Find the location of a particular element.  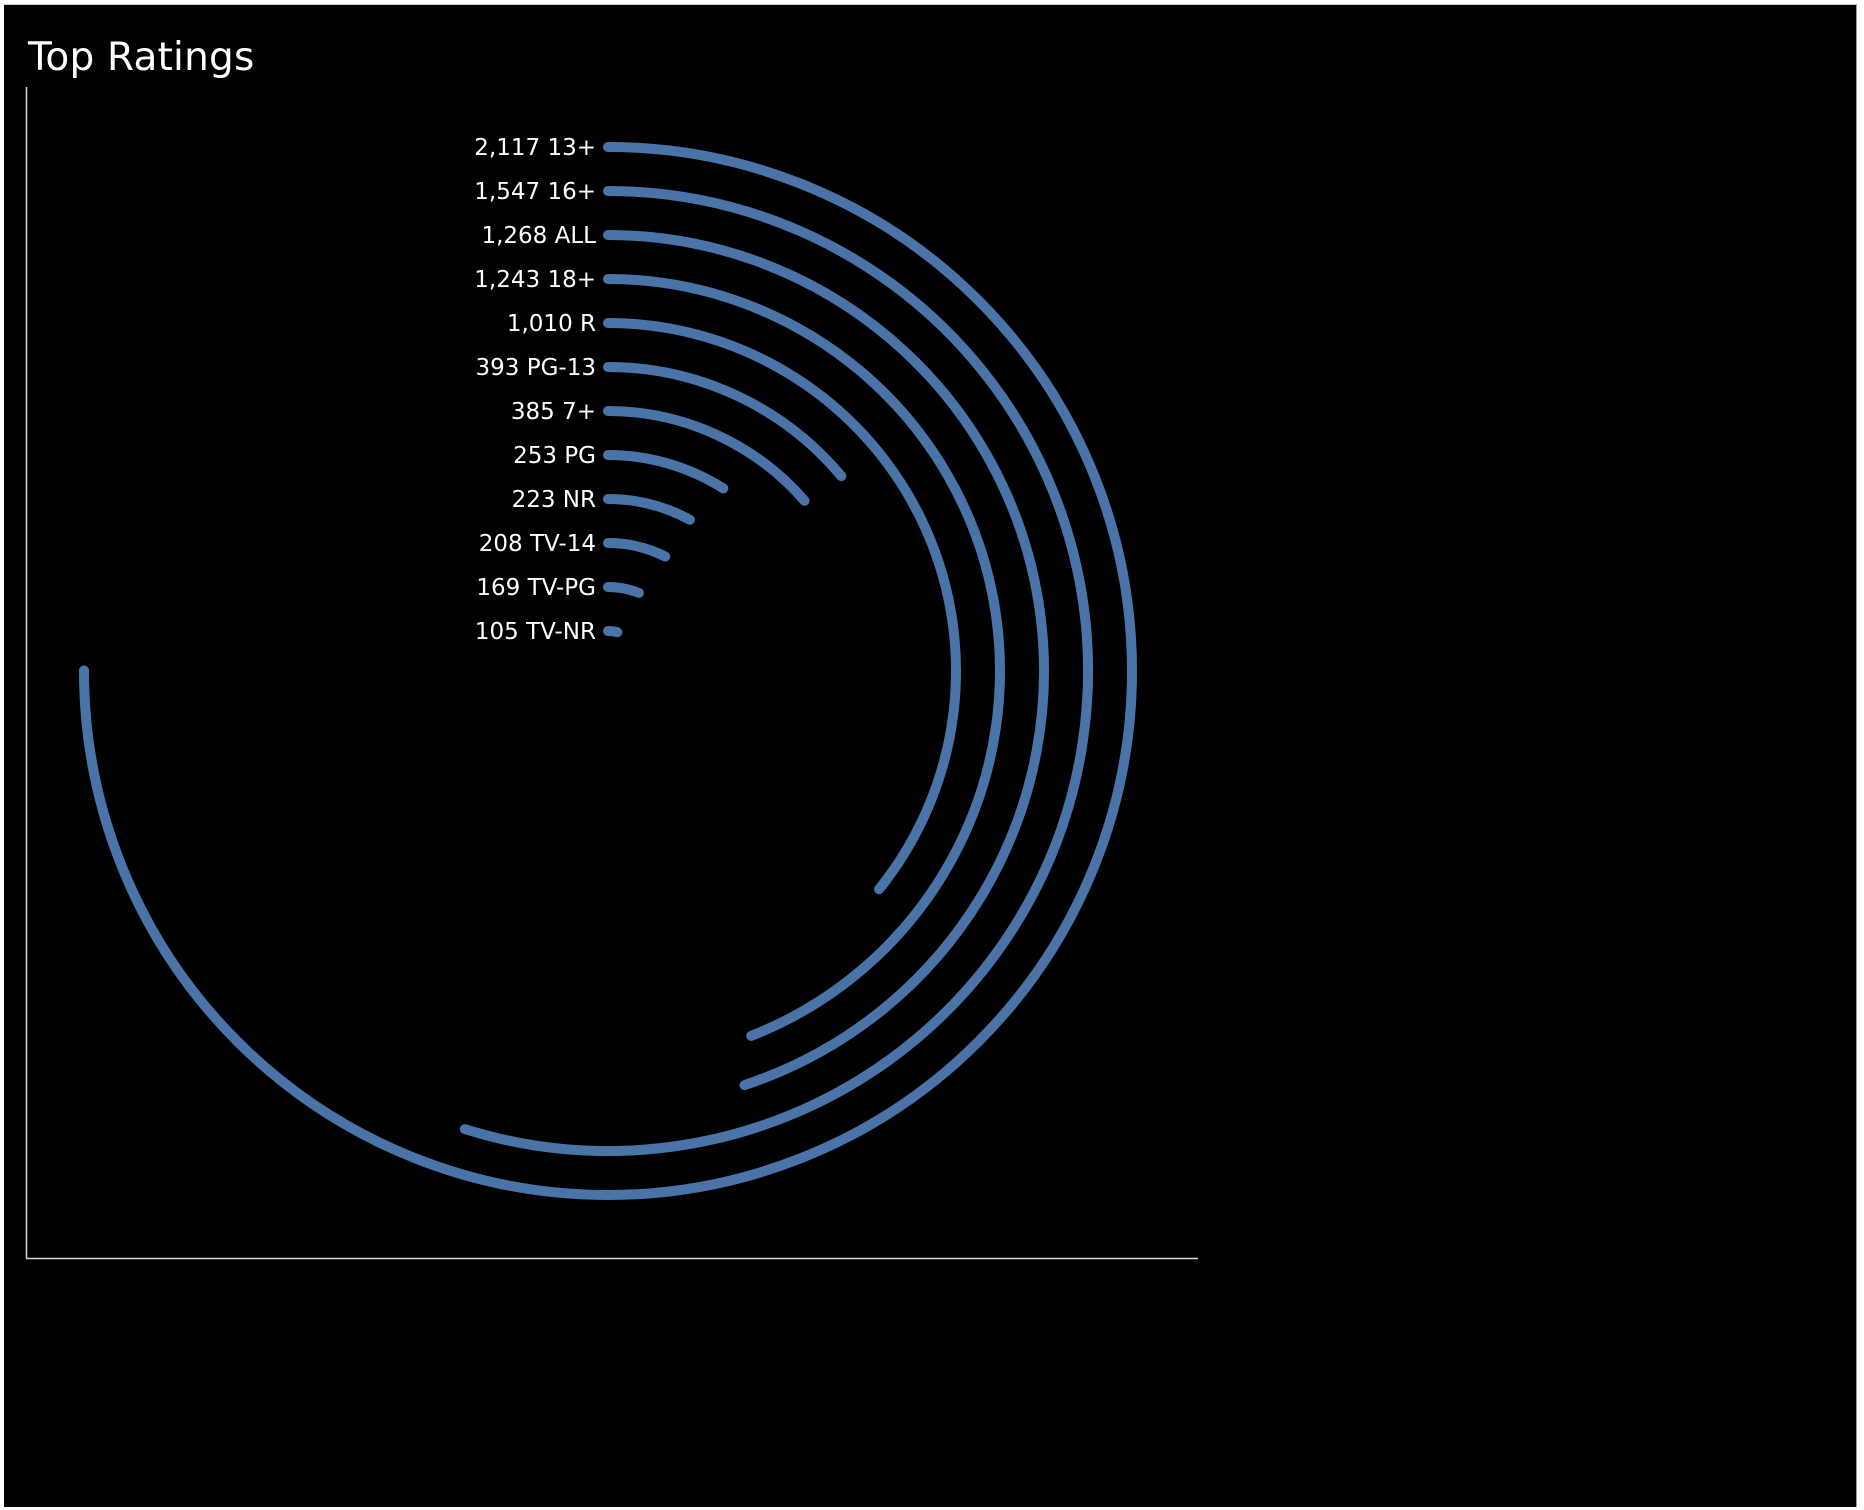

bar-label: 1,547 16+ is located at coordinates (535, 192).